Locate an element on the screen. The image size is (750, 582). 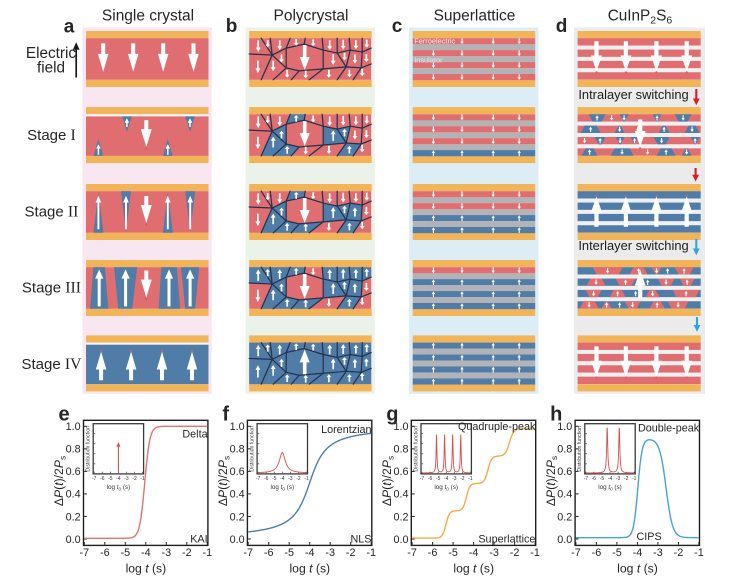
svg-text: CuInP2S6 is located at coordinates (640, 17).